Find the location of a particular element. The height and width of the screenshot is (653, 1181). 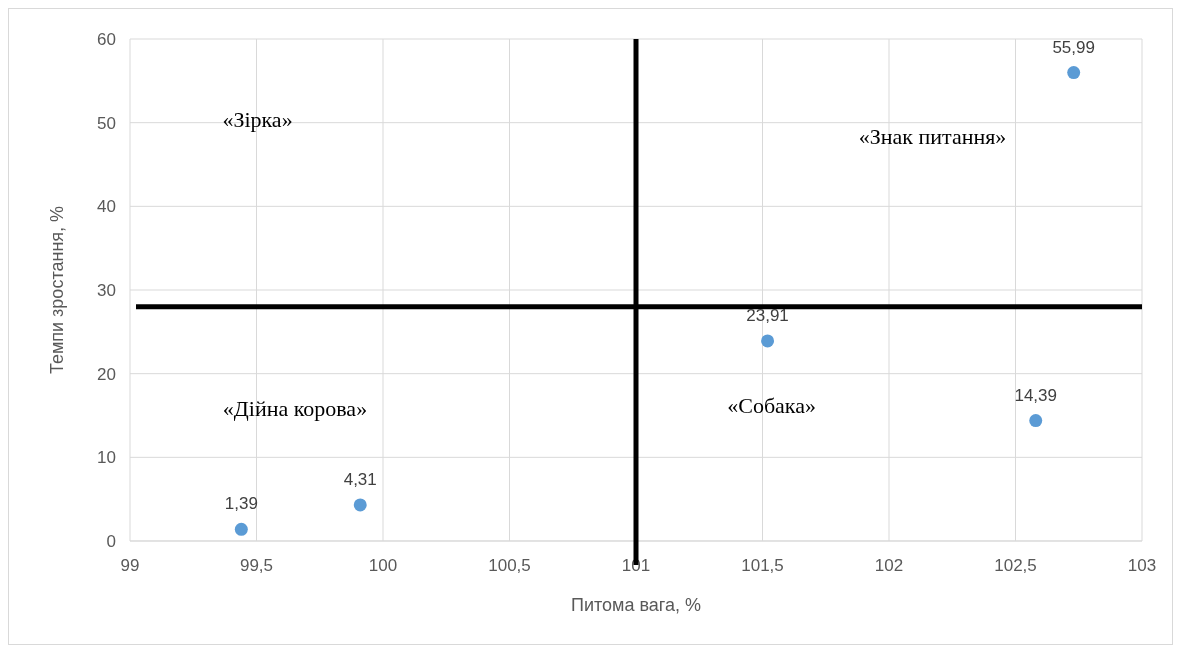

x-tick-label: 101,5 is located at coordinates (762, 565).